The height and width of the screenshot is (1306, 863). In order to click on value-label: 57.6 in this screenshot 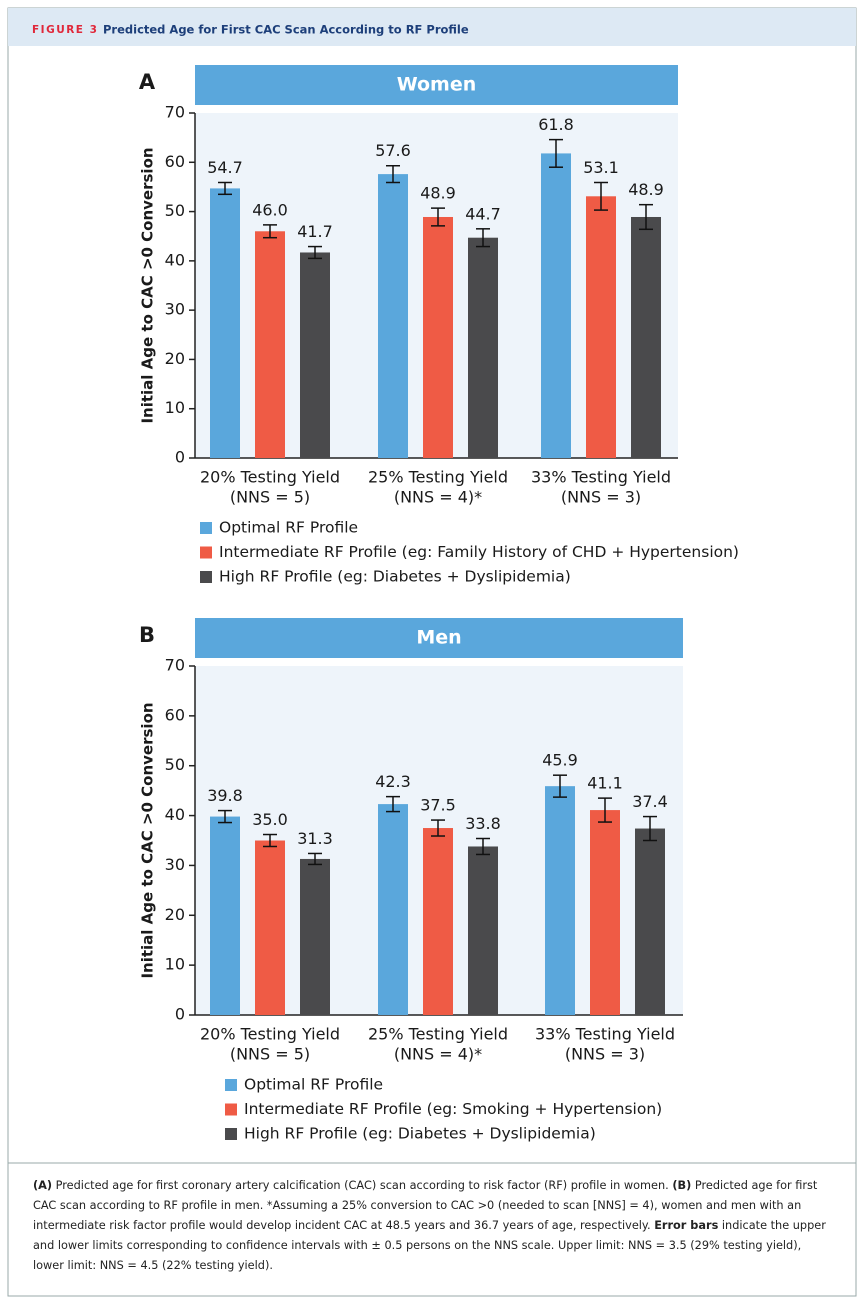, I will do `click(393, 150)`.